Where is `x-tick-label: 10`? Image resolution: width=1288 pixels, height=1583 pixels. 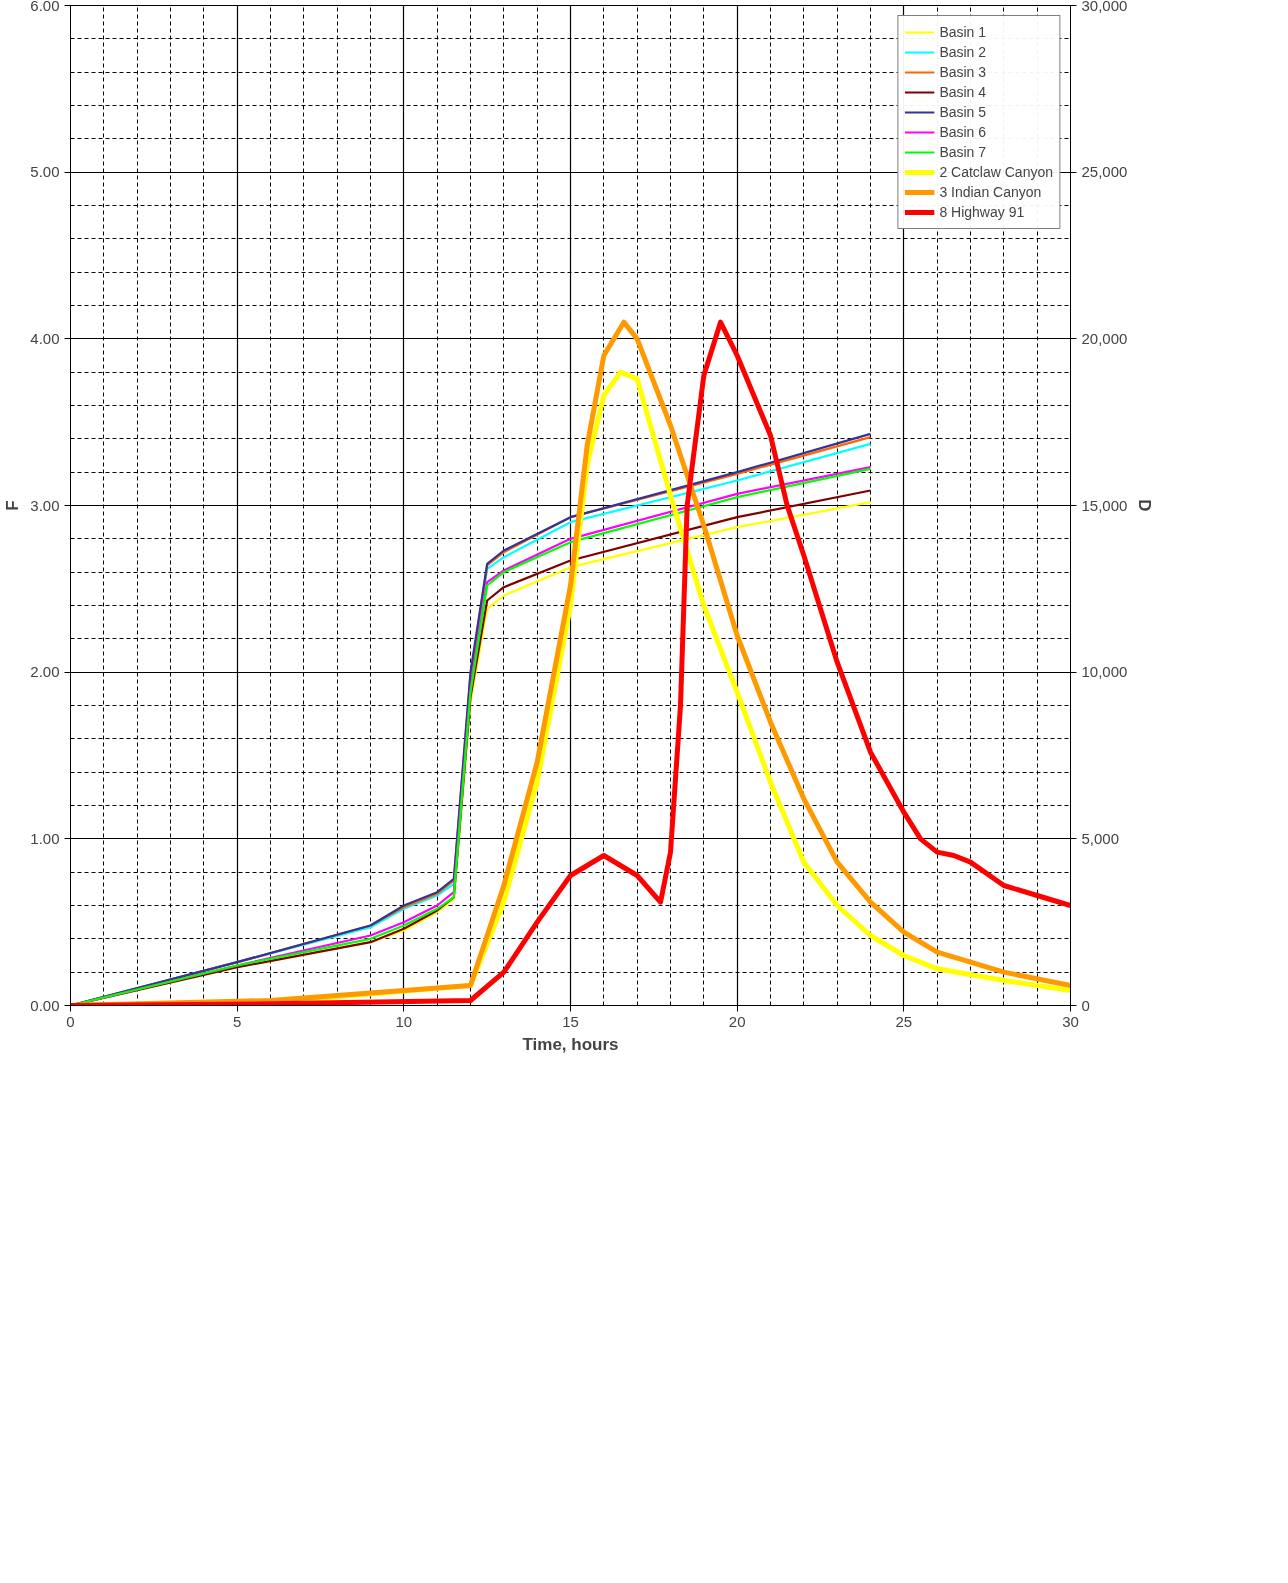 x-tick-label: 10 is located at coordinates (404, 1021).